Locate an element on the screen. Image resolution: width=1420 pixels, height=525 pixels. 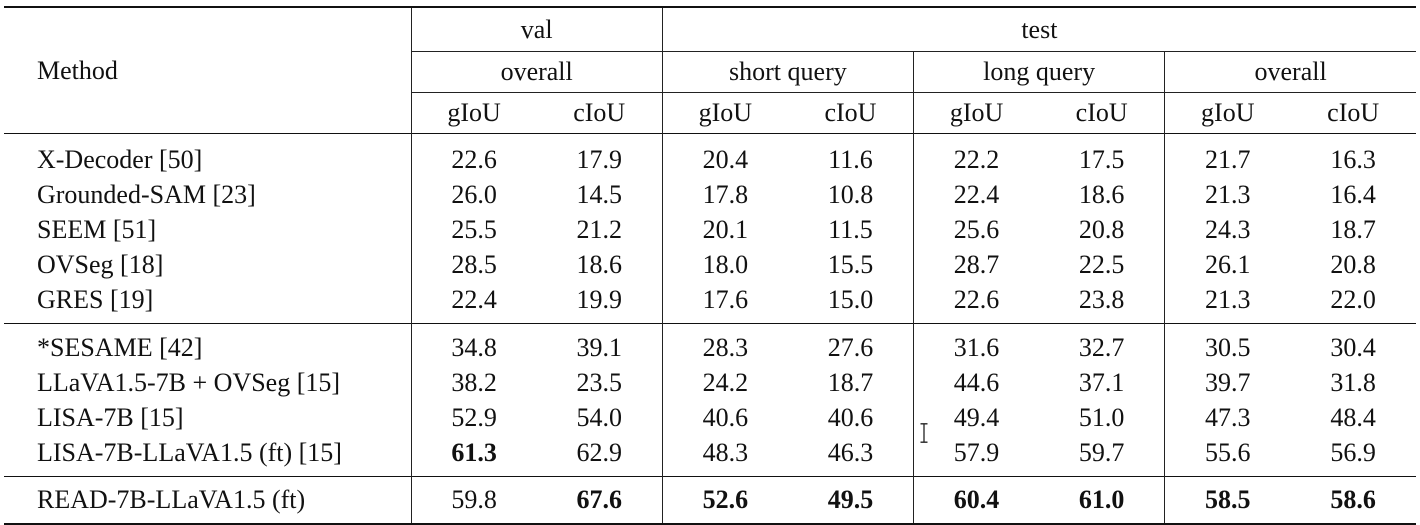
value-cell: 62.9 is located at coordinates (599, 452).